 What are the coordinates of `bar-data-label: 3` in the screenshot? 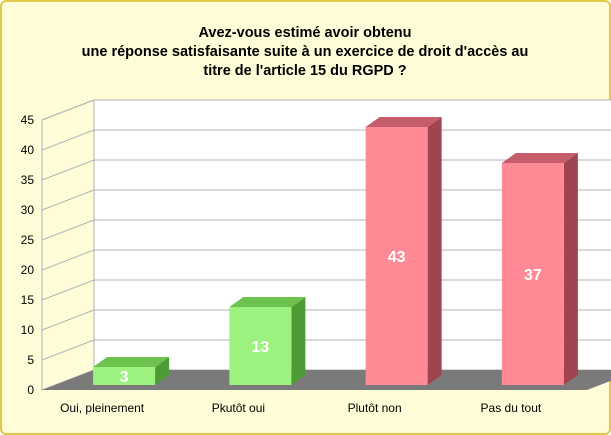 It's located at (124, 377).